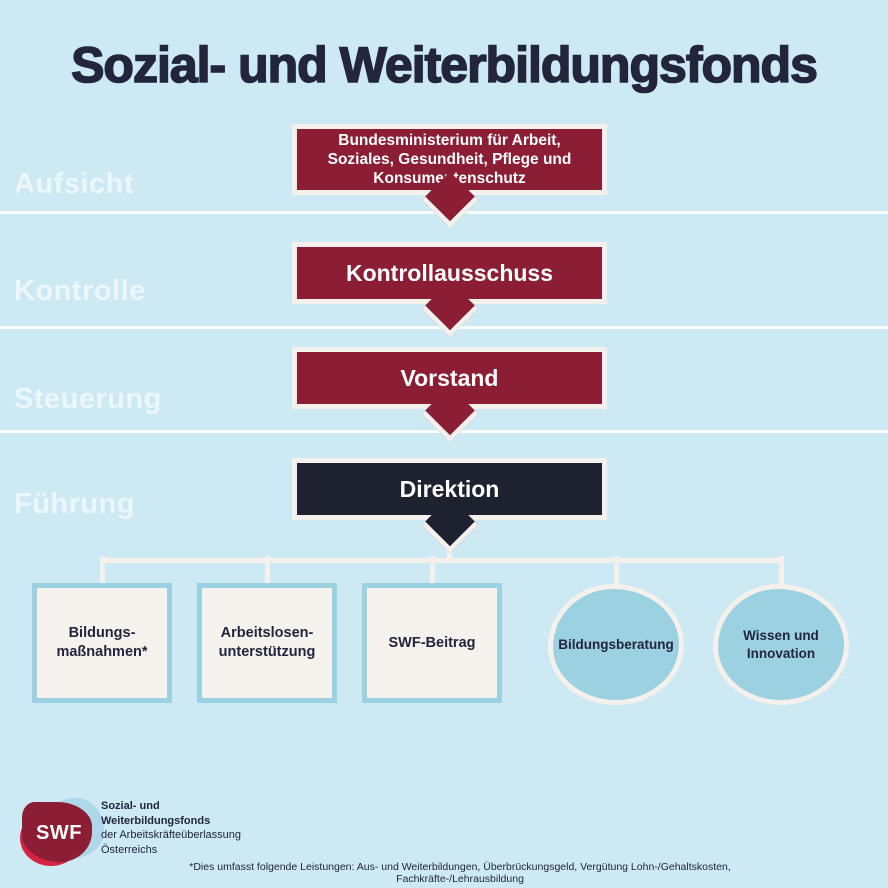 The width and height of the screenshot is (888, 888). What do you see at coordinates (102, 571) in the screenshot?
I see `connector-stub-bildungsmassnahmen` at bounding box center [102, 571].